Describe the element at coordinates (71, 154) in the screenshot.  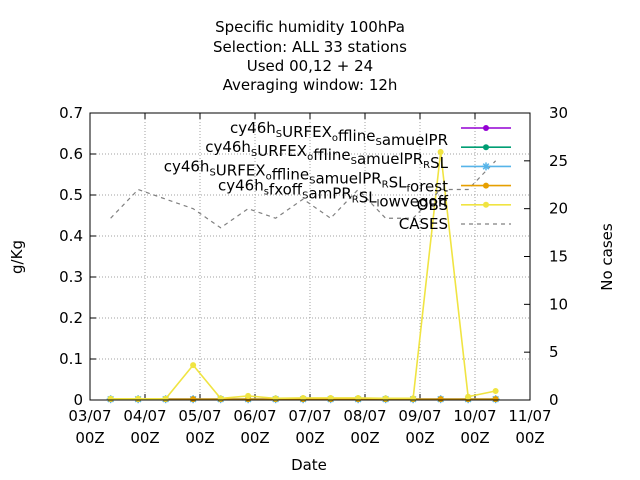
I see `y-tick-label: 0.6` at that location.